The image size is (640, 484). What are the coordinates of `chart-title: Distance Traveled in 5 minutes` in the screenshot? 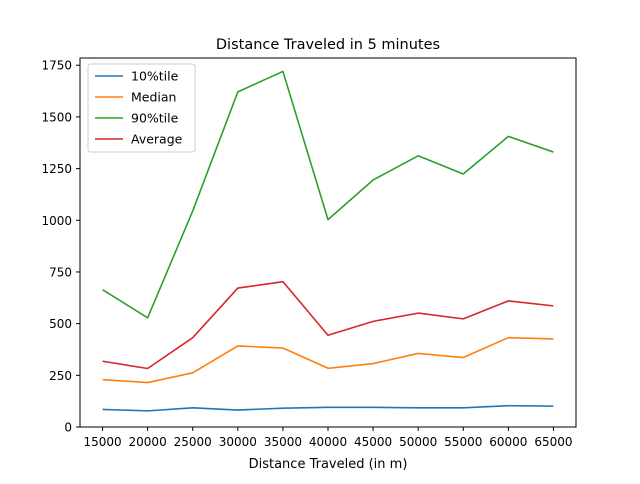 It's located at (328, 45).